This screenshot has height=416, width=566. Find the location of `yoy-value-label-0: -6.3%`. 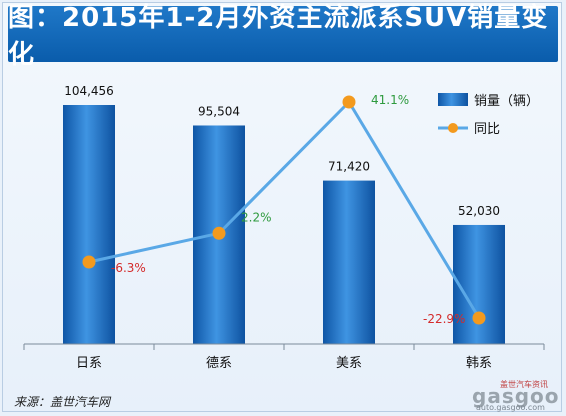

yoy-value-label-0: -6.3% is located at coordinates (128, 268).